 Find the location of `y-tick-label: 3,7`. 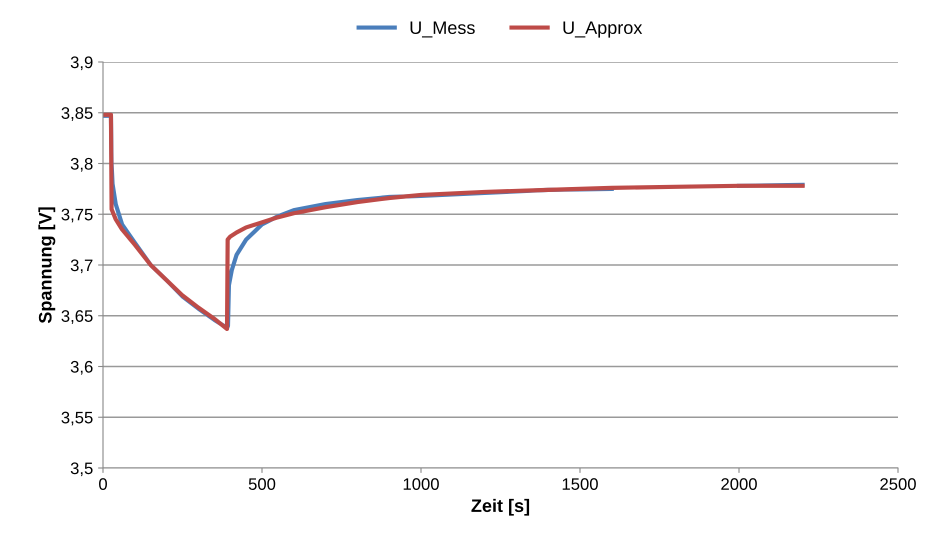

y-tick-label: 3,7 is located at coordinates (81, 266).